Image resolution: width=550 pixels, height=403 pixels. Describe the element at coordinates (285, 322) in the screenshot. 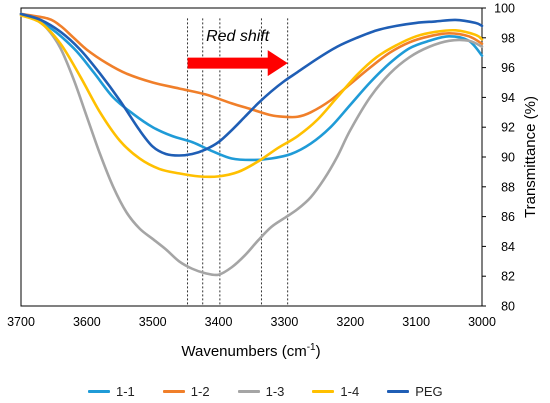

I see `x-tick-label-3300: 3300` at that location.